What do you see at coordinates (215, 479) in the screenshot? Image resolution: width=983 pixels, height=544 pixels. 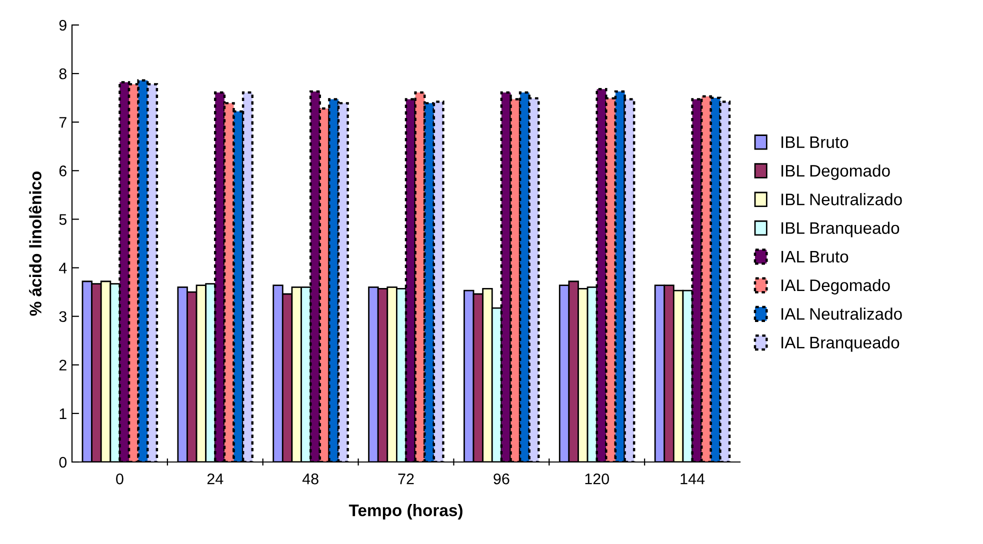 I see `x-tick-label: 24` at bounding box center [215, 479].